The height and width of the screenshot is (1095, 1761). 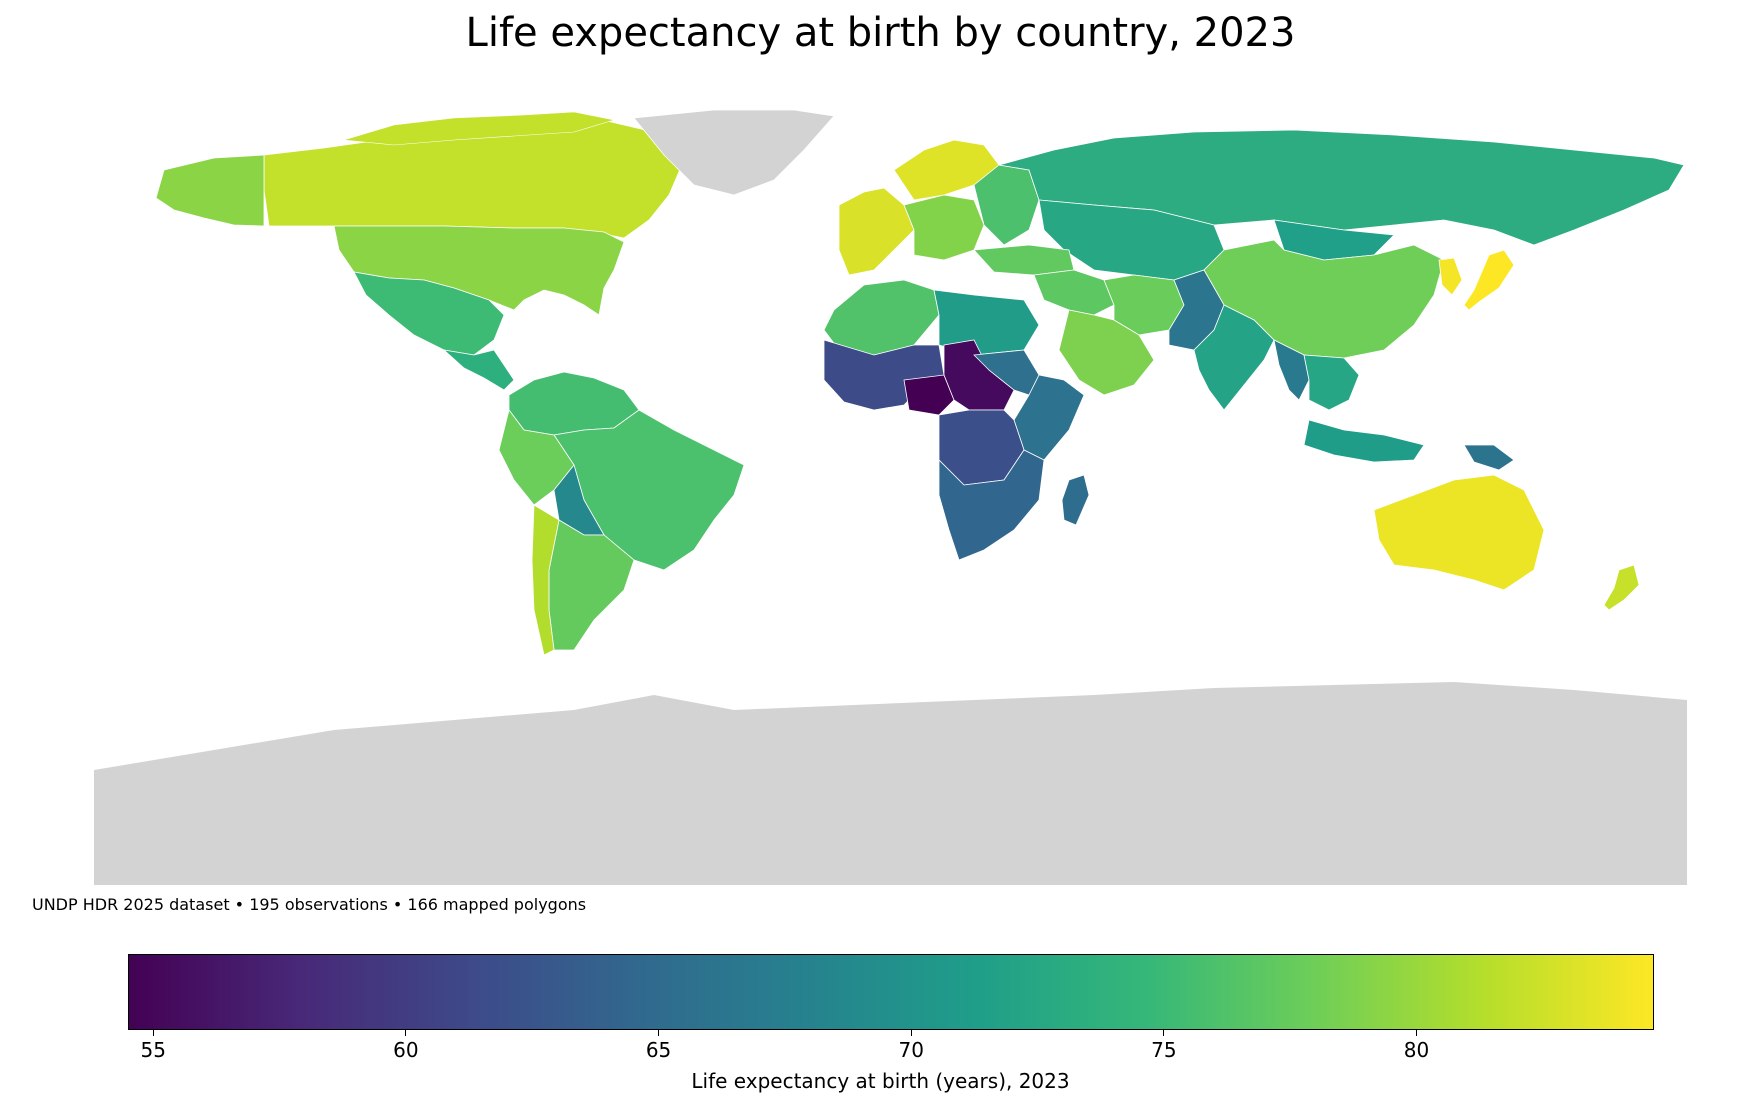 I want to click on colorbar, so click(x=891, y=992).